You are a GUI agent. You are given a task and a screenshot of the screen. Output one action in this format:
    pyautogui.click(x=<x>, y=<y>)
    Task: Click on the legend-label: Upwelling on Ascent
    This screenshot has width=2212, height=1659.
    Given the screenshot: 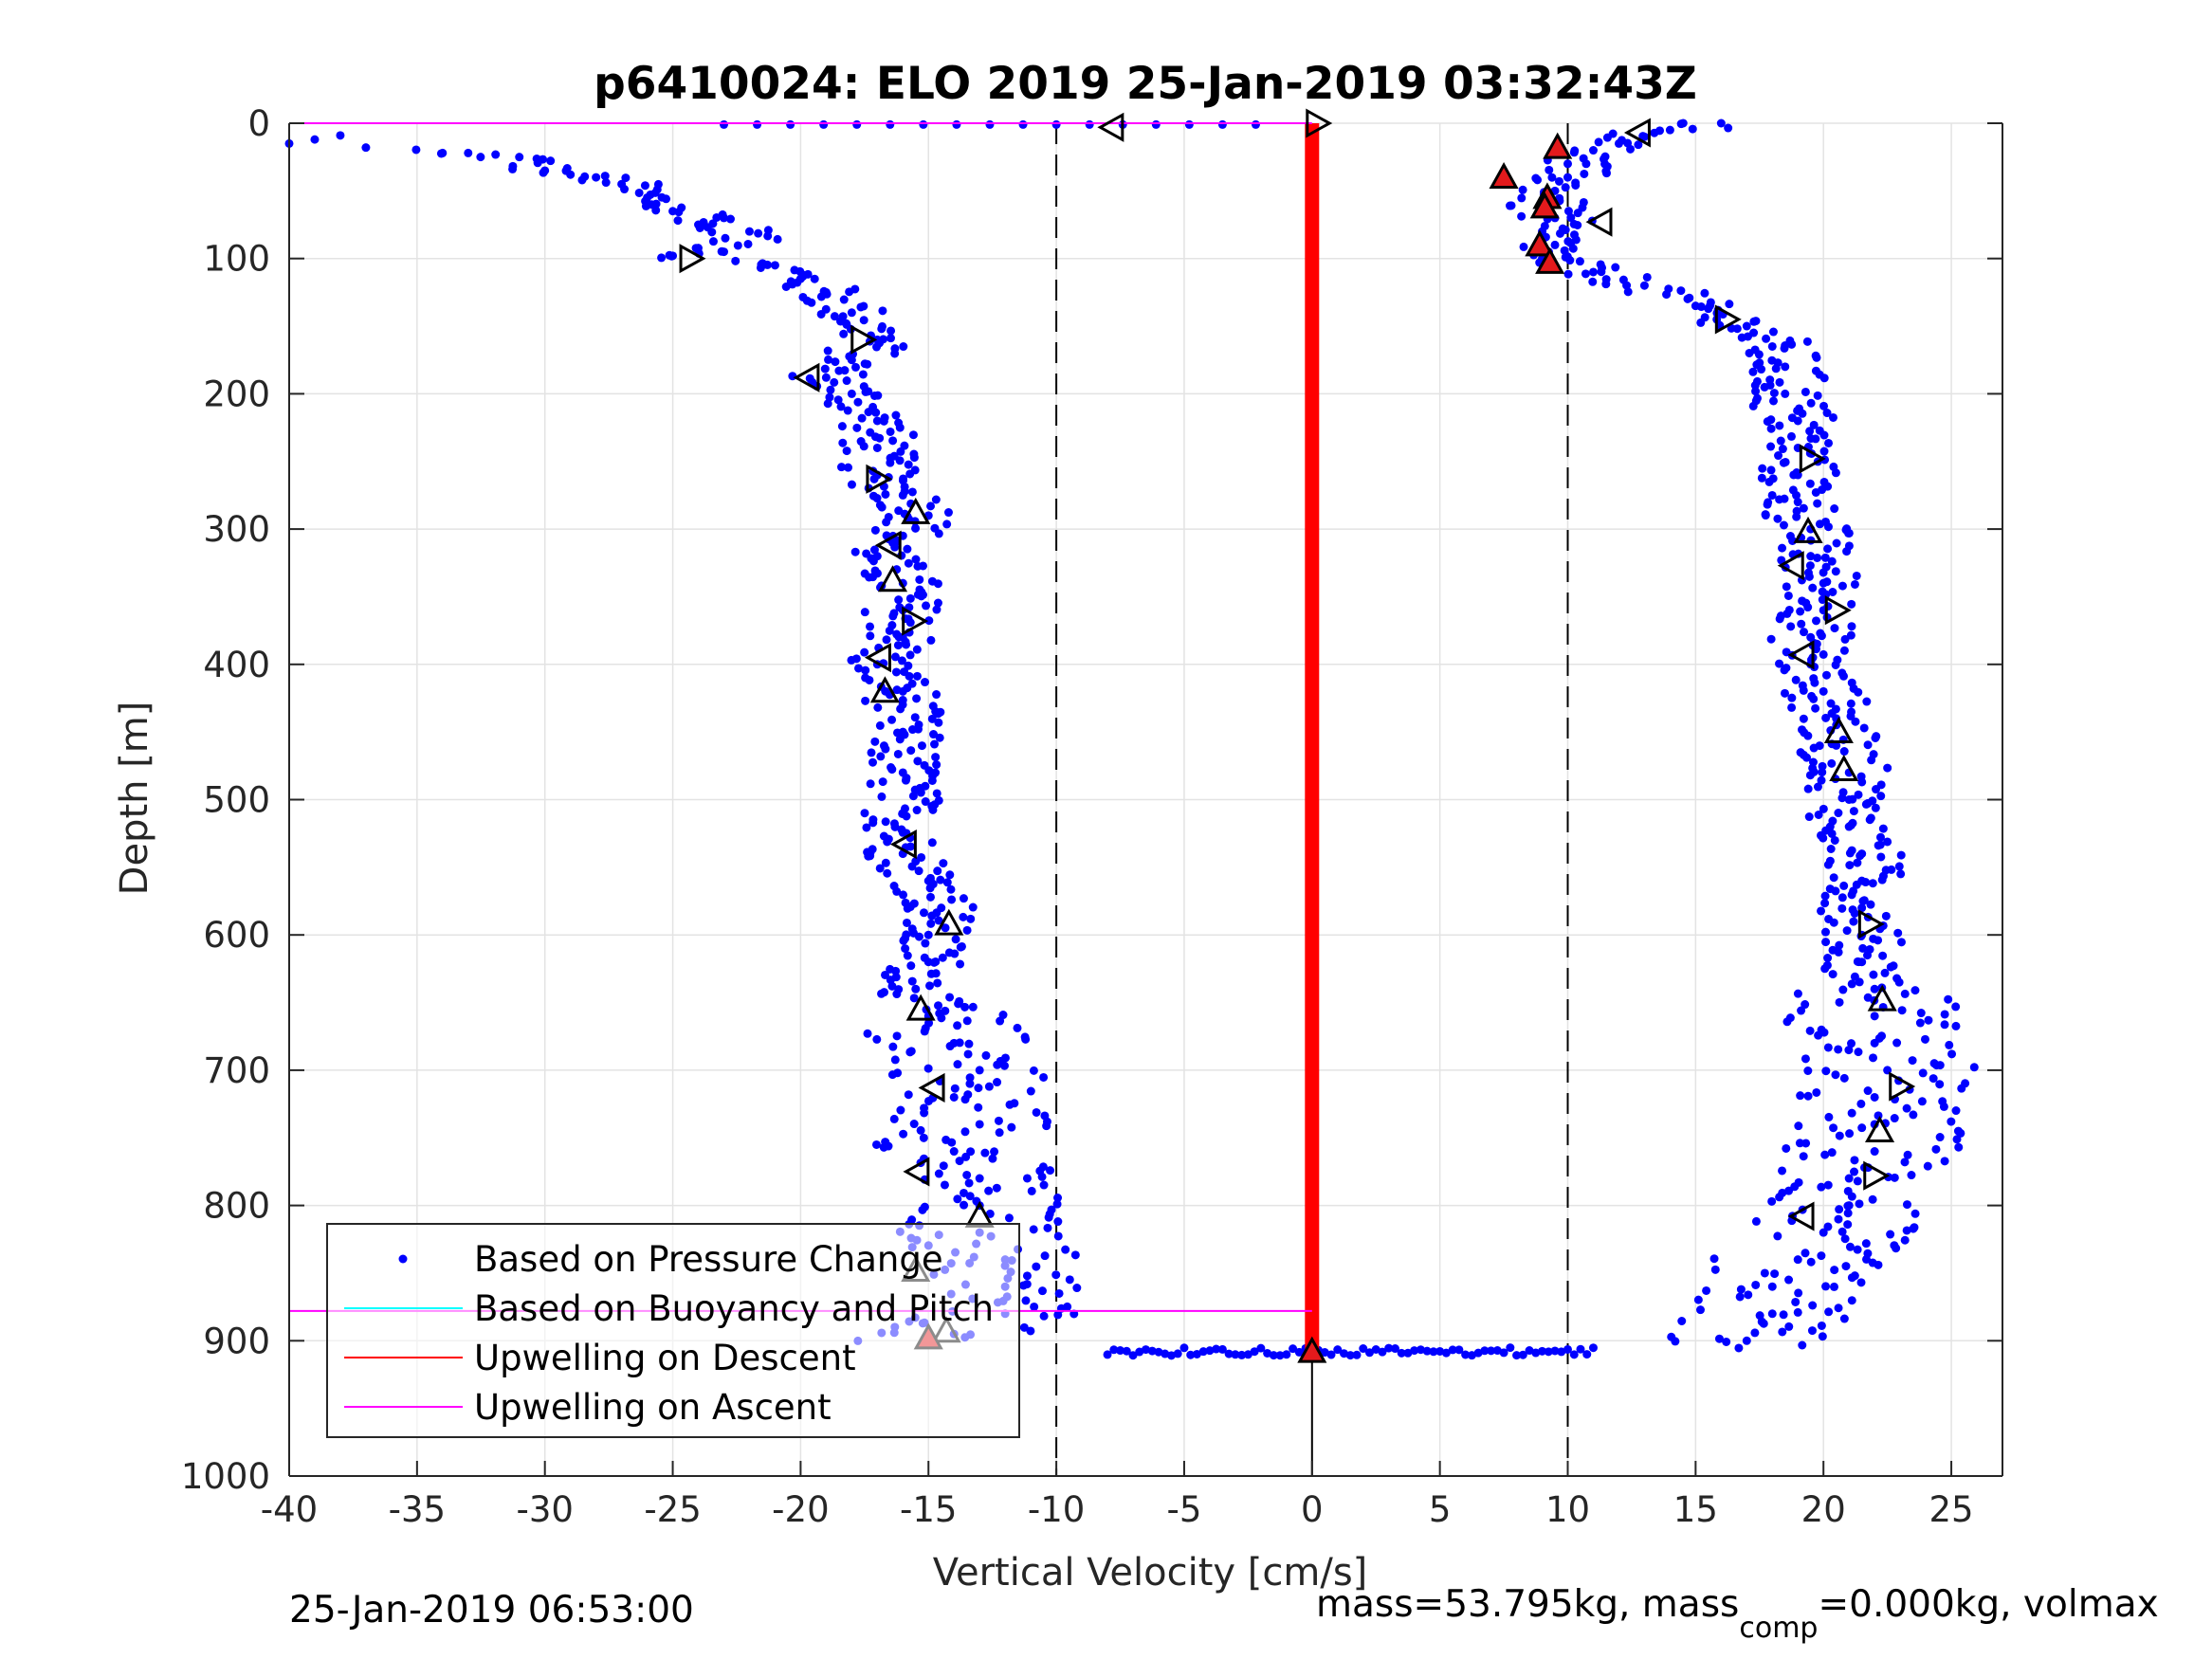 What is the action you would take?
    pyautogui.click(x=653, y=1407)
    